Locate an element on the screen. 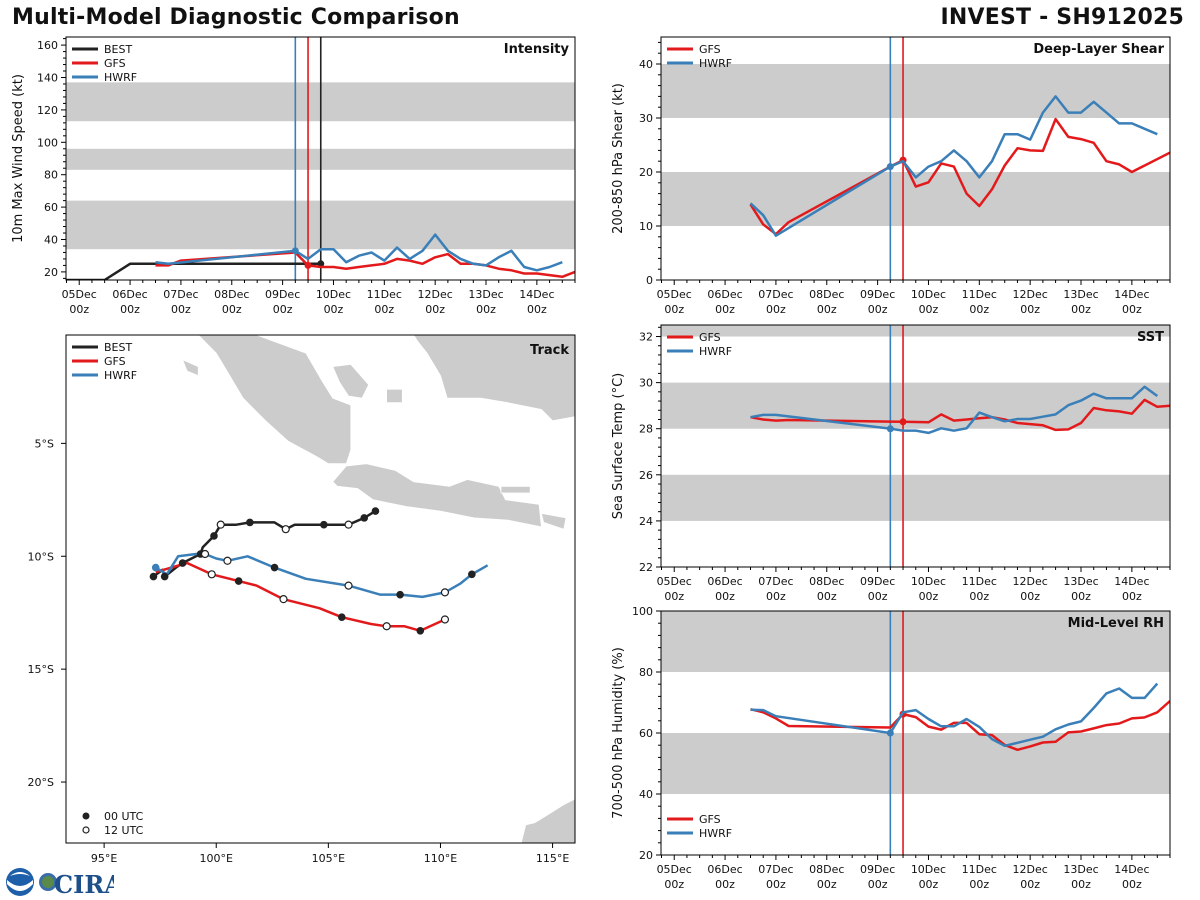  panel-title: Deep-Layer Shear is located at coordinates (1098, 49).